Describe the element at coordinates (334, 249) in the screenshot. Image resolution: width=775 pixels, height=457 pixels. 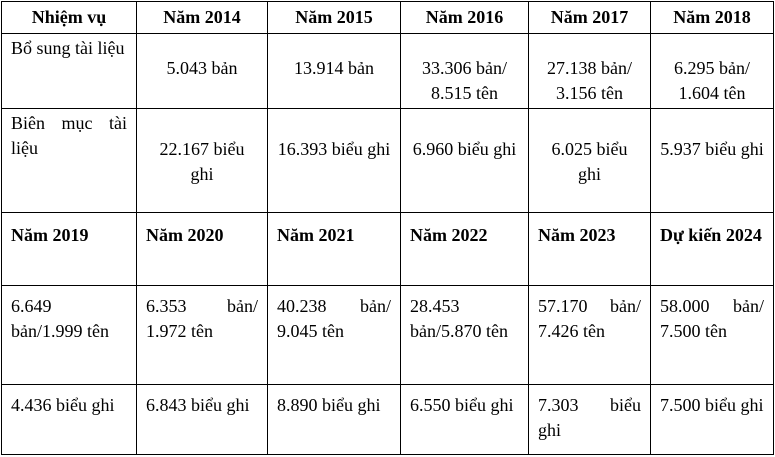
I see `header-cell: Năm 2021` at that location.